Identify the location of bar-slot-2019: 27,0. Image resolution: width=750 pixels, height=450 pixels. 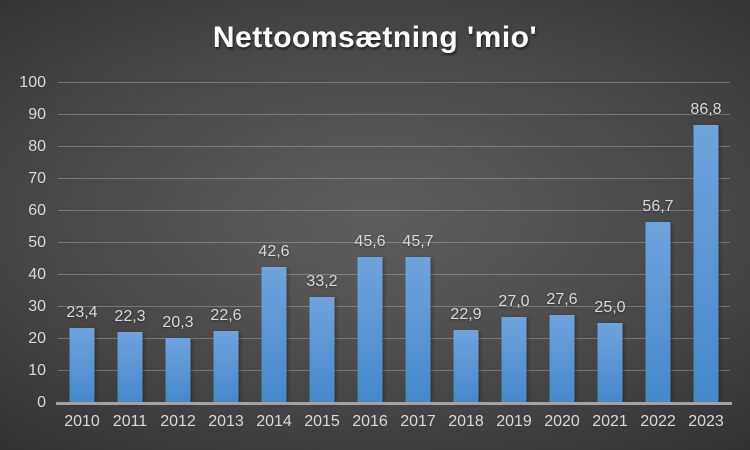
(514, 243).